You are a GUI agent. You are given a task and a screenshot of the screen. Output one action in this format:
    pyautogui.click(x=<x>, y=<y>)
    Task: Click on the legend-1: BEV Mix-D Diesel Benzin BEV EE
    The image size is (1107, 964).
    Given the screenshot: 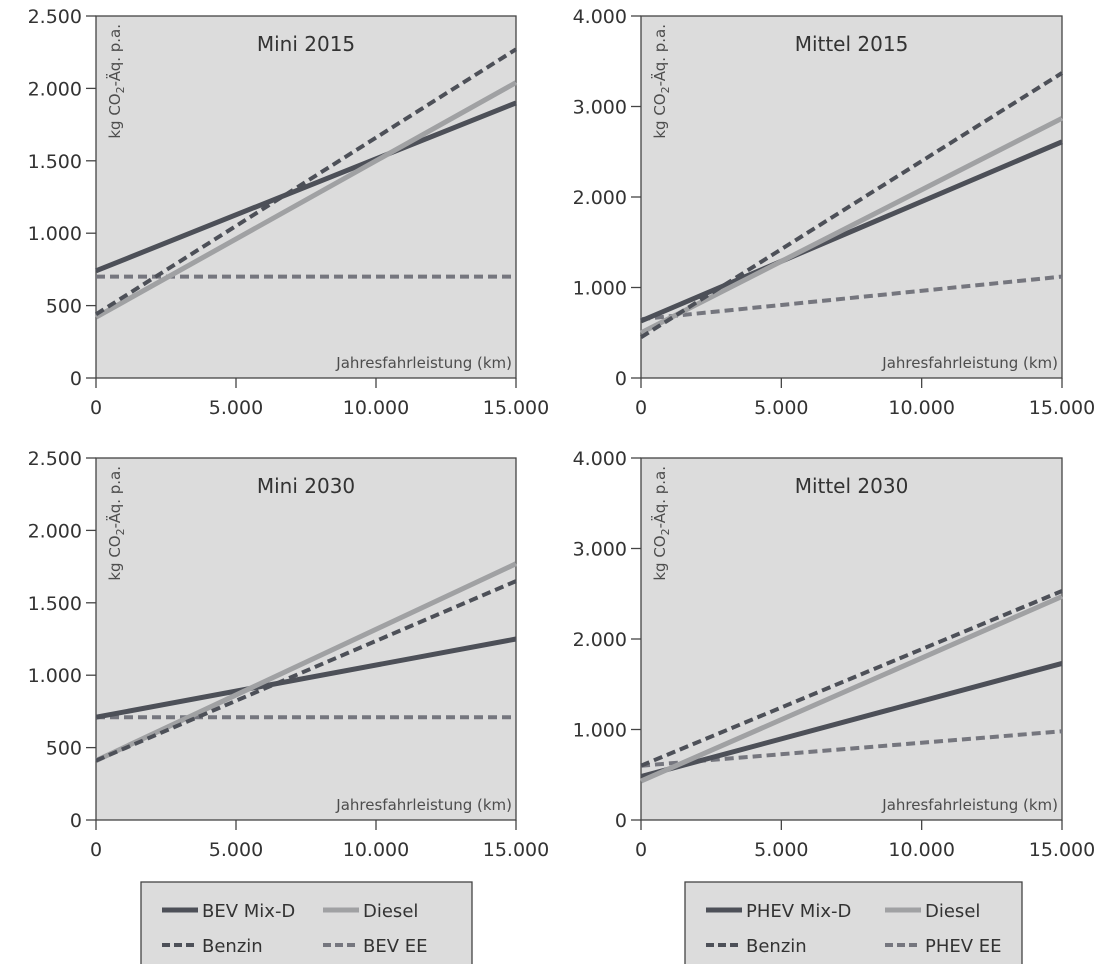 What is the action you would take?
    pyautogui.click(x=306, y=922)
    